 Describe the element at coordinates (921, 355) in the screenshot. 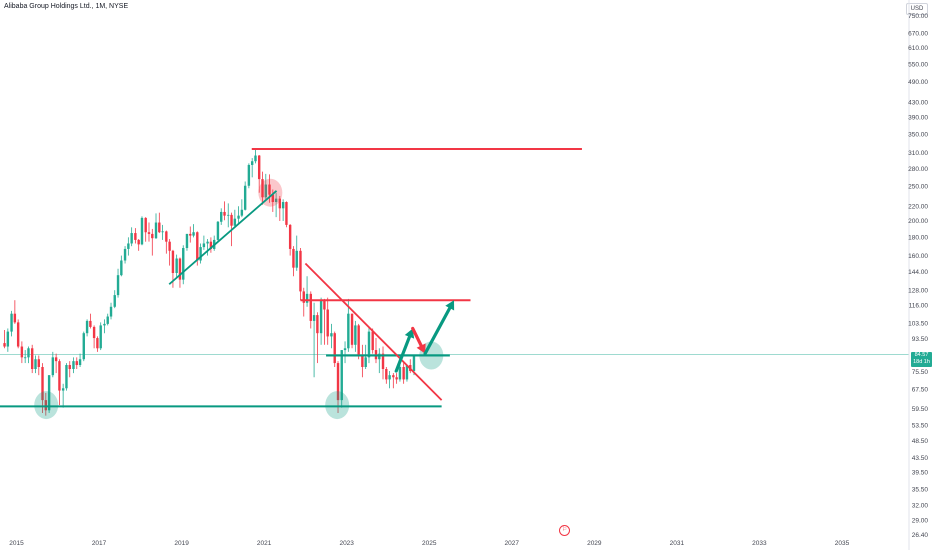

I see `current-price-value: 84.57` at that location.